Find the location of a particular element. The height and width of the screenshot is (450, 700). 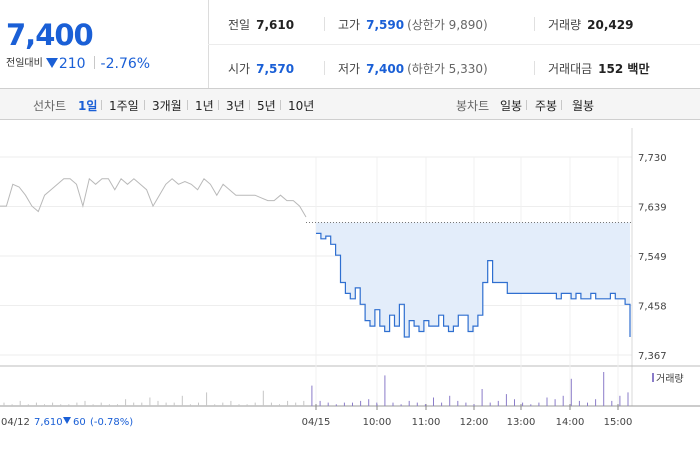

current-price: 7,400 is located at coordinates (50, 35).